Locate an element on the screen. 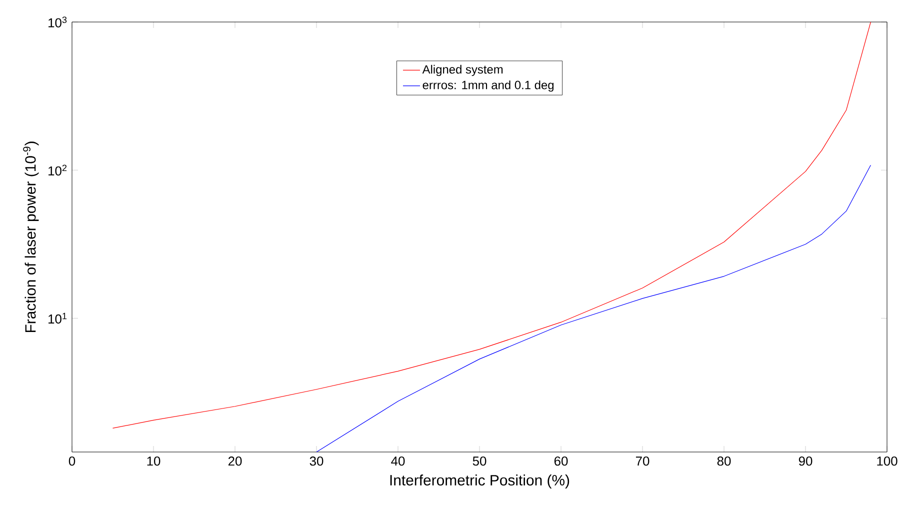  y-tick-label: 10$^{2}$ is located at coordinates (57, 170).